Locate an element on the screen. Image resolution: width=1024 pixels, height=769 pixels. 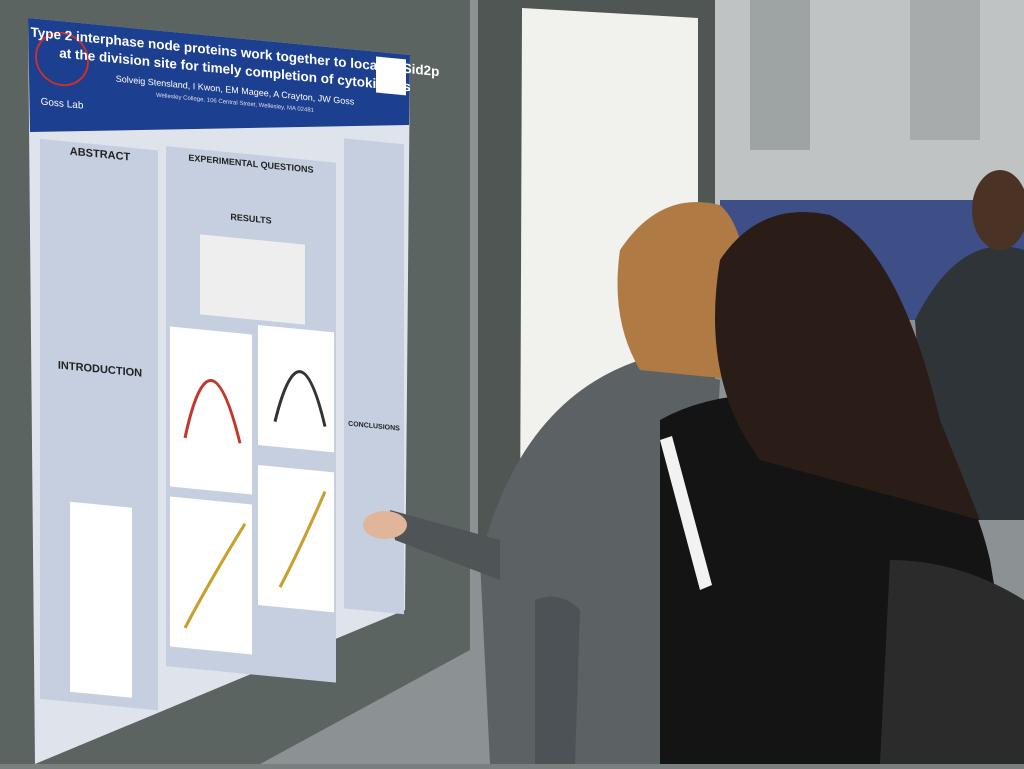
college-logo is located at coordinates (391, 76).